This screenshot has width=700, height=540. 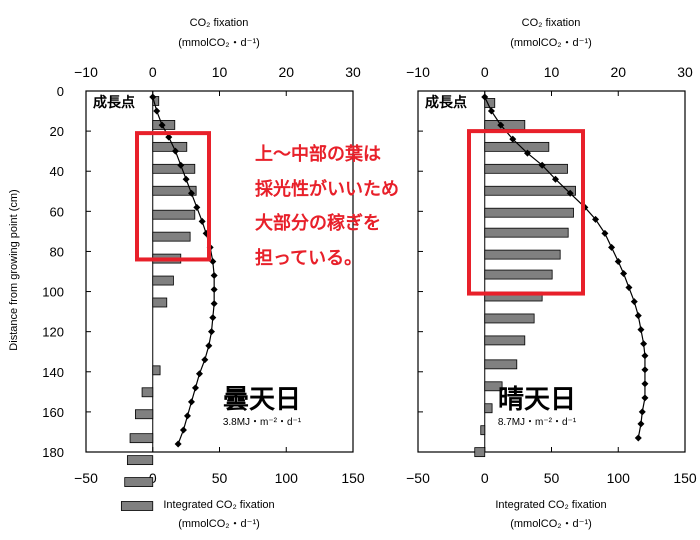 I want to click on annotation-line: 採光性がいいため, so click(x=327, y=189).